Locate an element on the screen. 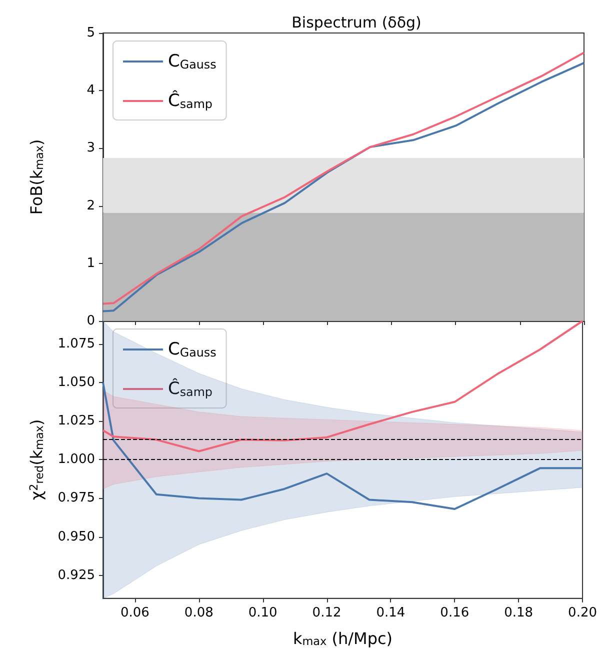 This screenshot has width=608, height=656. x-tick-label: 0.12 is located at coordinates (327, 612).